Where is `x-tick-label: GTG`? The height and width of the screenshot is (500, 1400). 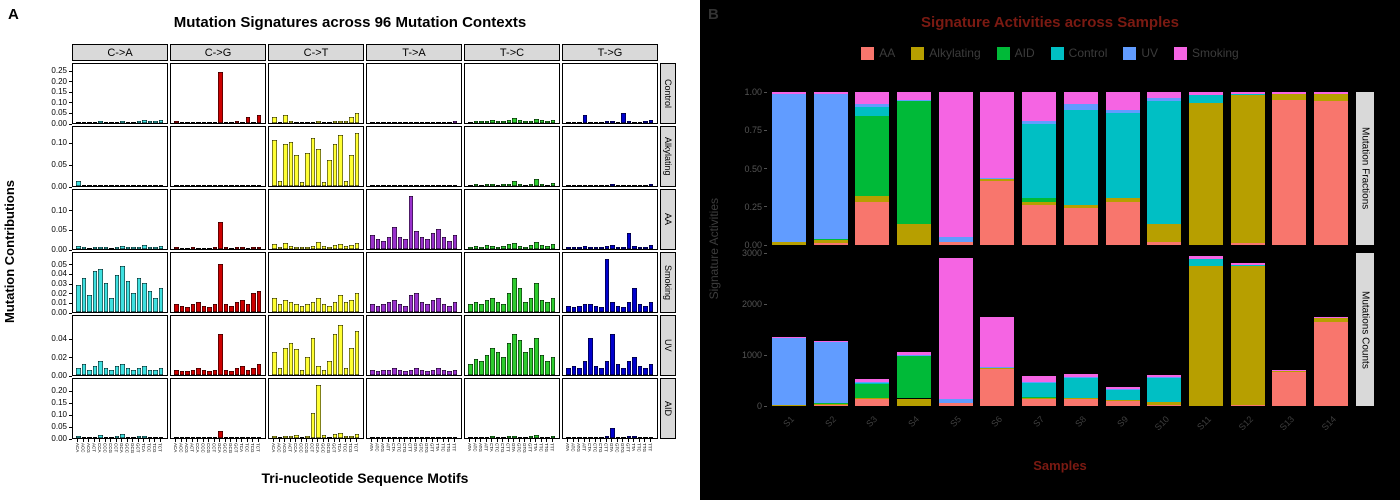 x-tick-label: GTG is located at coordinates (426, 448).